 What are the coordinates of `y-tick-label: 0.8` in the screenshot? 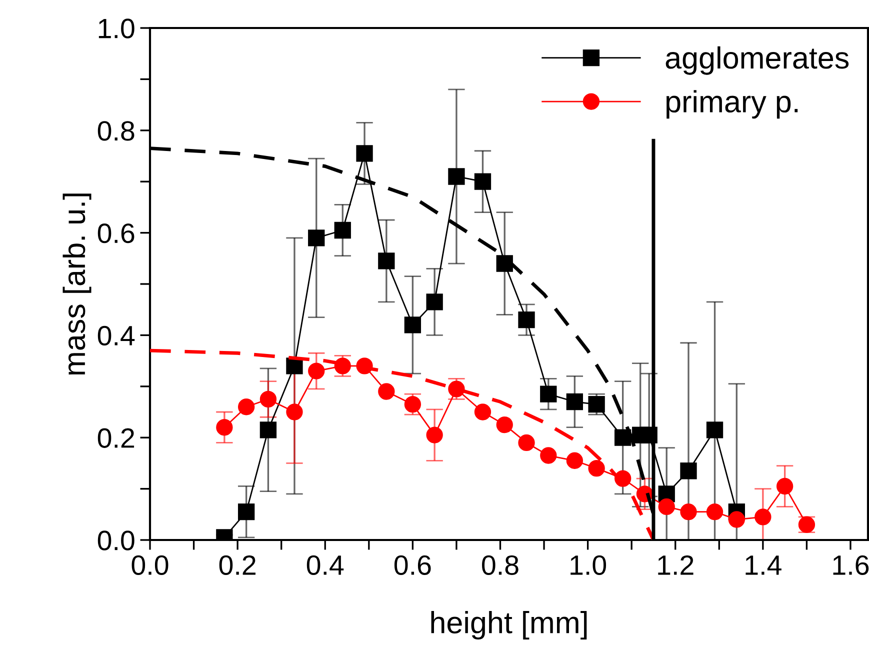 It's located at (116, 131).